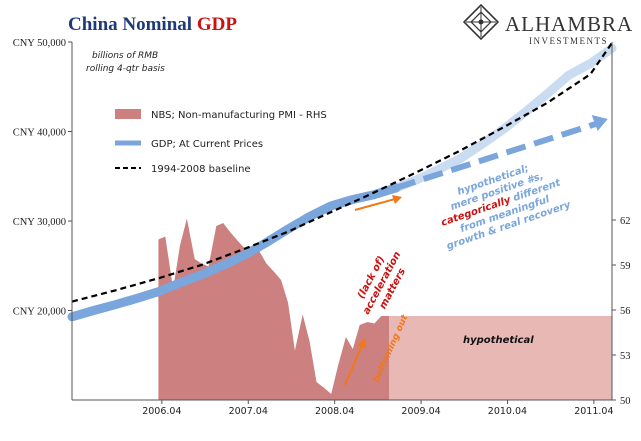 The height and width of the screenshot is (441, 641). Describe the element at coordinates (248, 411) in the screenshot. I see `x-tick-label: 2007.04` at that location.